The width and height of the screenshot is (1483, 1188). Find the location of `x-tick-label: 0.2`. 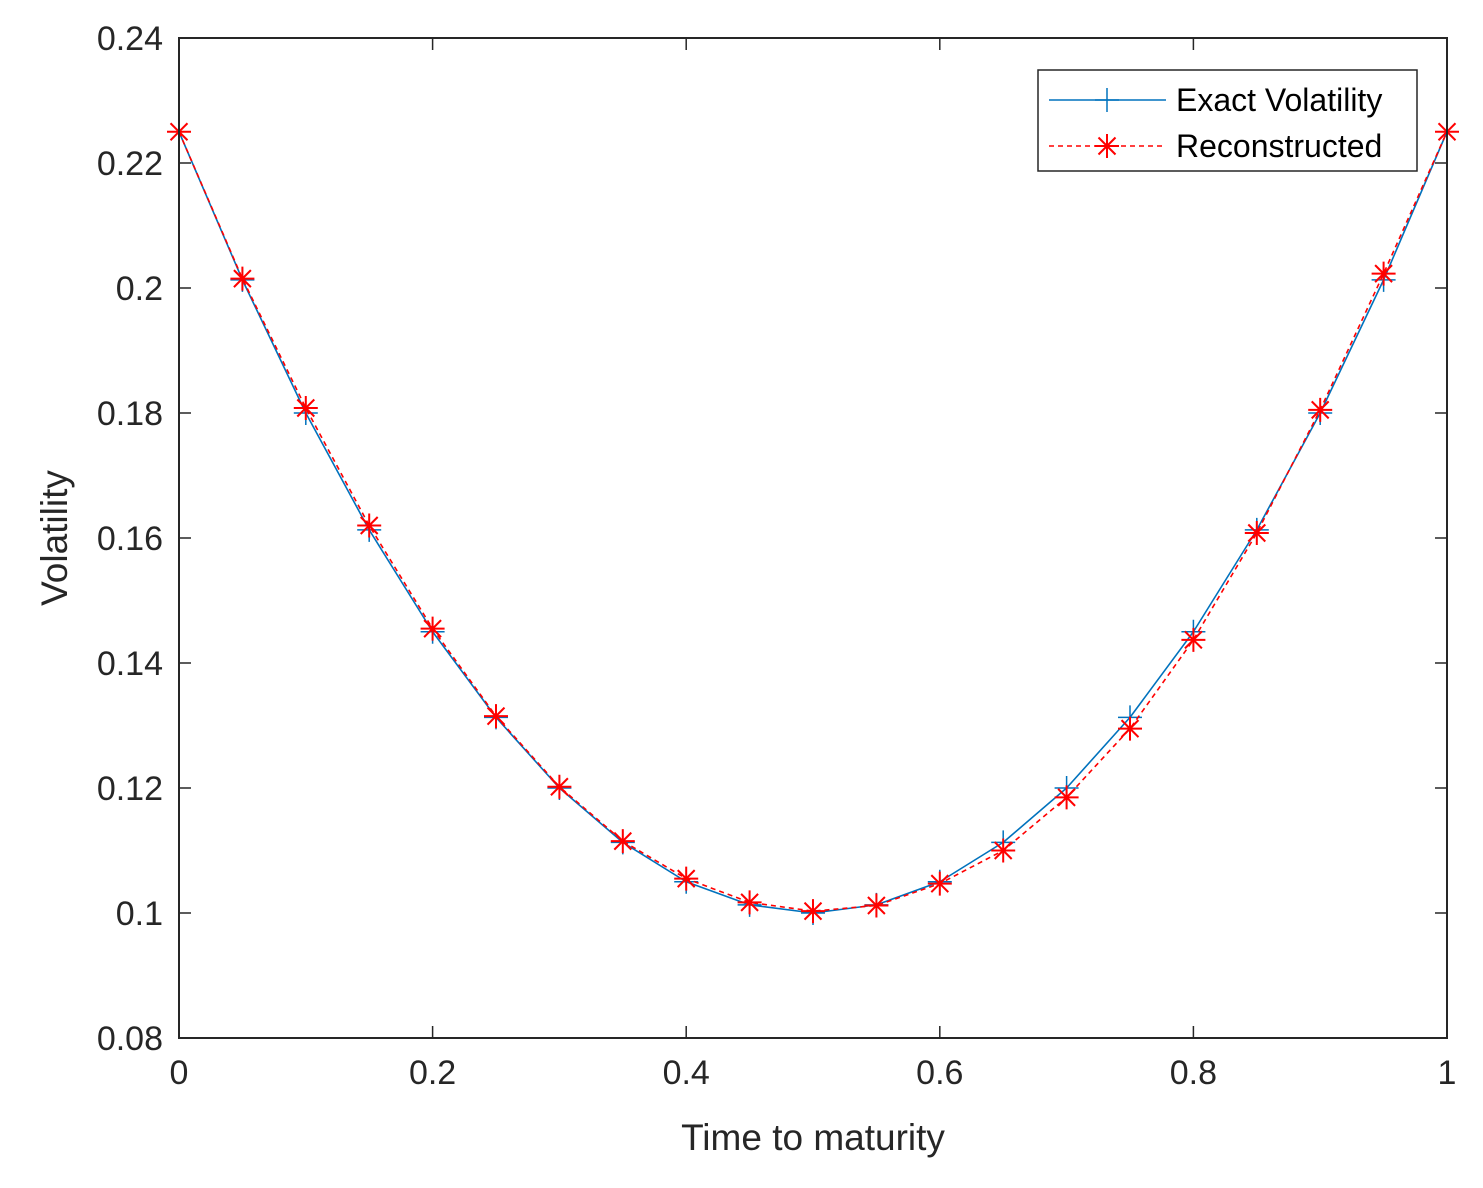

x-tick-label: 0.2 is located at coordinates (432, 1073).